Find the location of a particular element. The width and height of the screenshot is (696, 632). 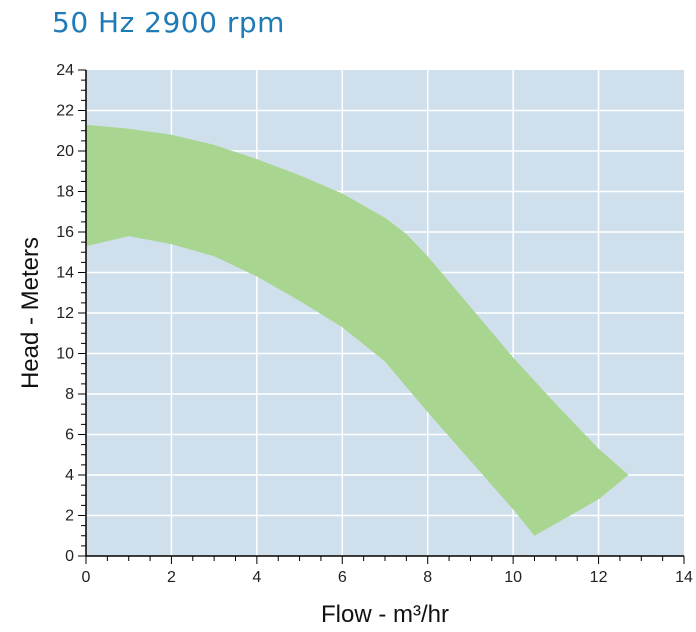

y-tick-label: 0 is located at coordinates (69, 556).